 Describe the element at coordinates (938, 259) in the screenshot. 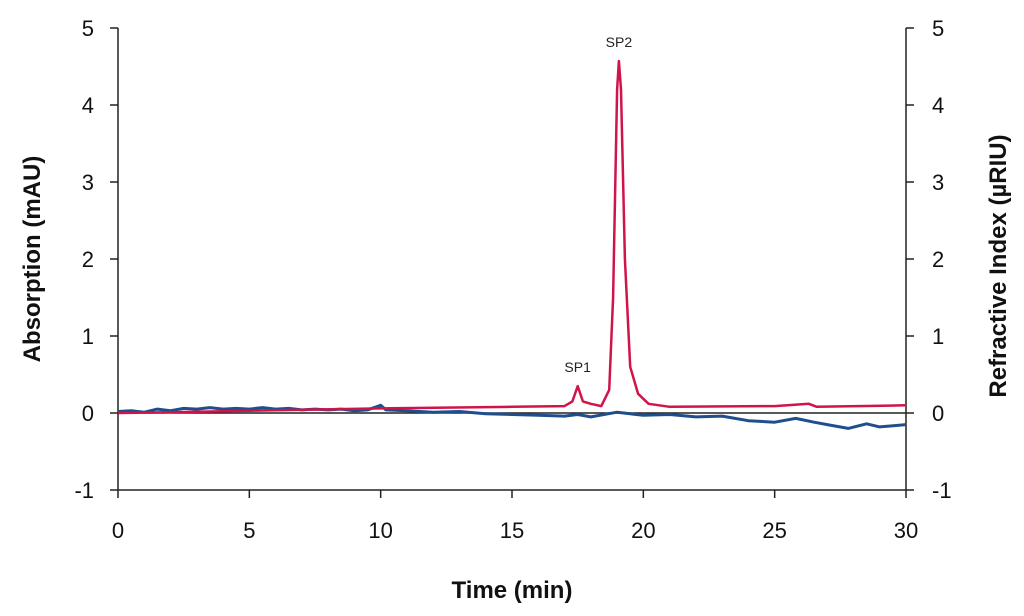

I see `y-tick-label-right: 2` at that location.